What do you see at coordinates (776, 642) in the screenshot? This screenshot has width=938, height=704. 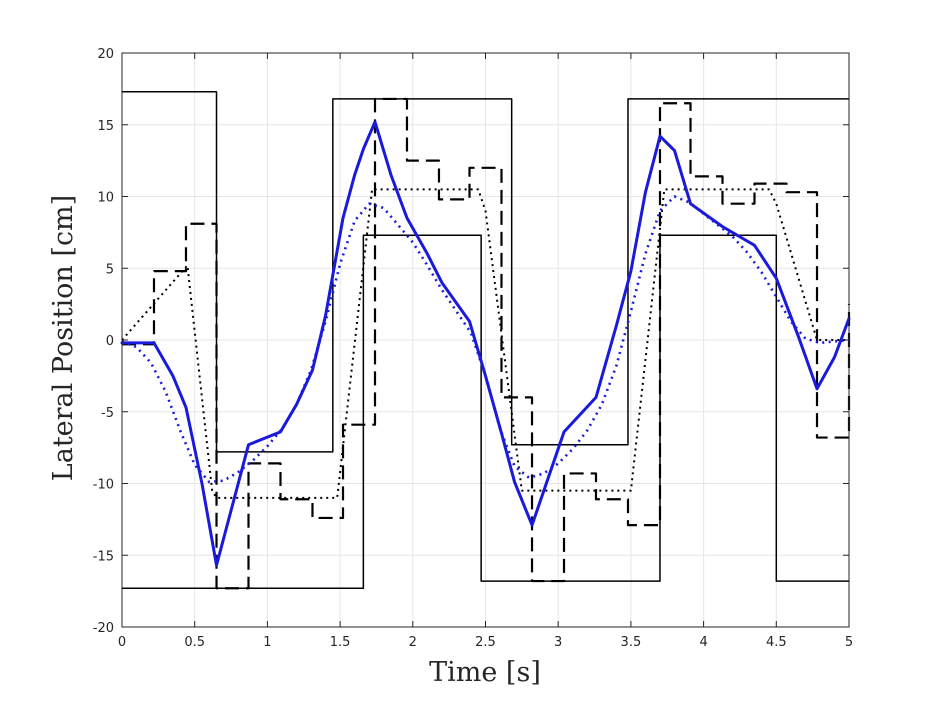 I see `x-tick-label: 4.5` at bounding box center [776, 642].